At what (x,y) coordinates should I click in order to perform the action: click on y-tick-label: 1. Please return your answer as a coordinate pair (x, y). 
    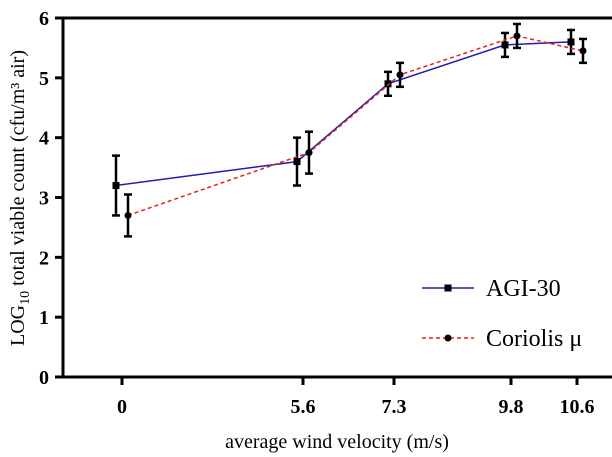
    Looking at the image, I should click on (44, 318).